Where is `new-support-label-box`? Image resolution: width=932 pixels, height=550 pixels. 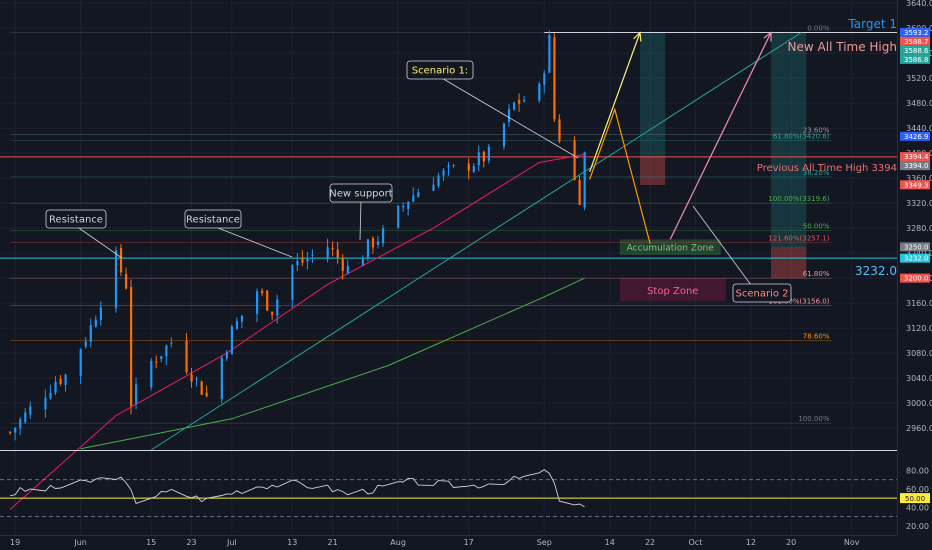 new-support-label-box is located at coordinates (361, 193).